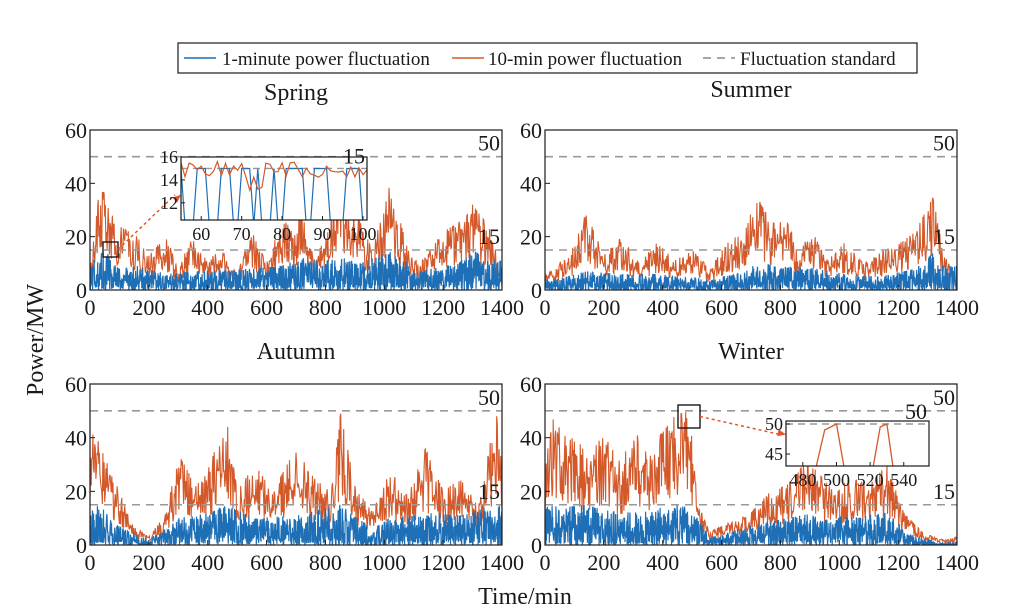  I want to click on inset-spring: 15 60 70 80 90 100 12 14 16, so click(239, 200).